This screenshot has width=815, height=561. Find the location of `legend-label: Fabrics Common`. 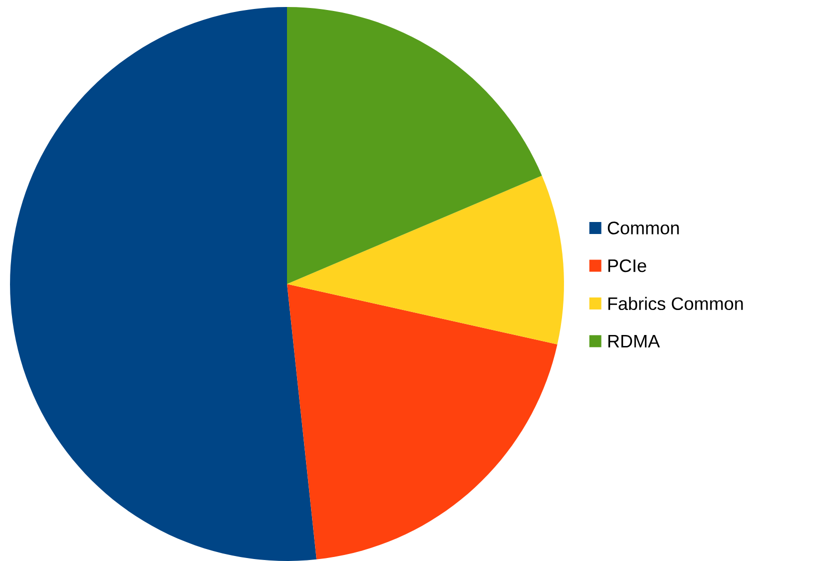

legend-label: Fabrics Common is located at coordinates (675, 303).